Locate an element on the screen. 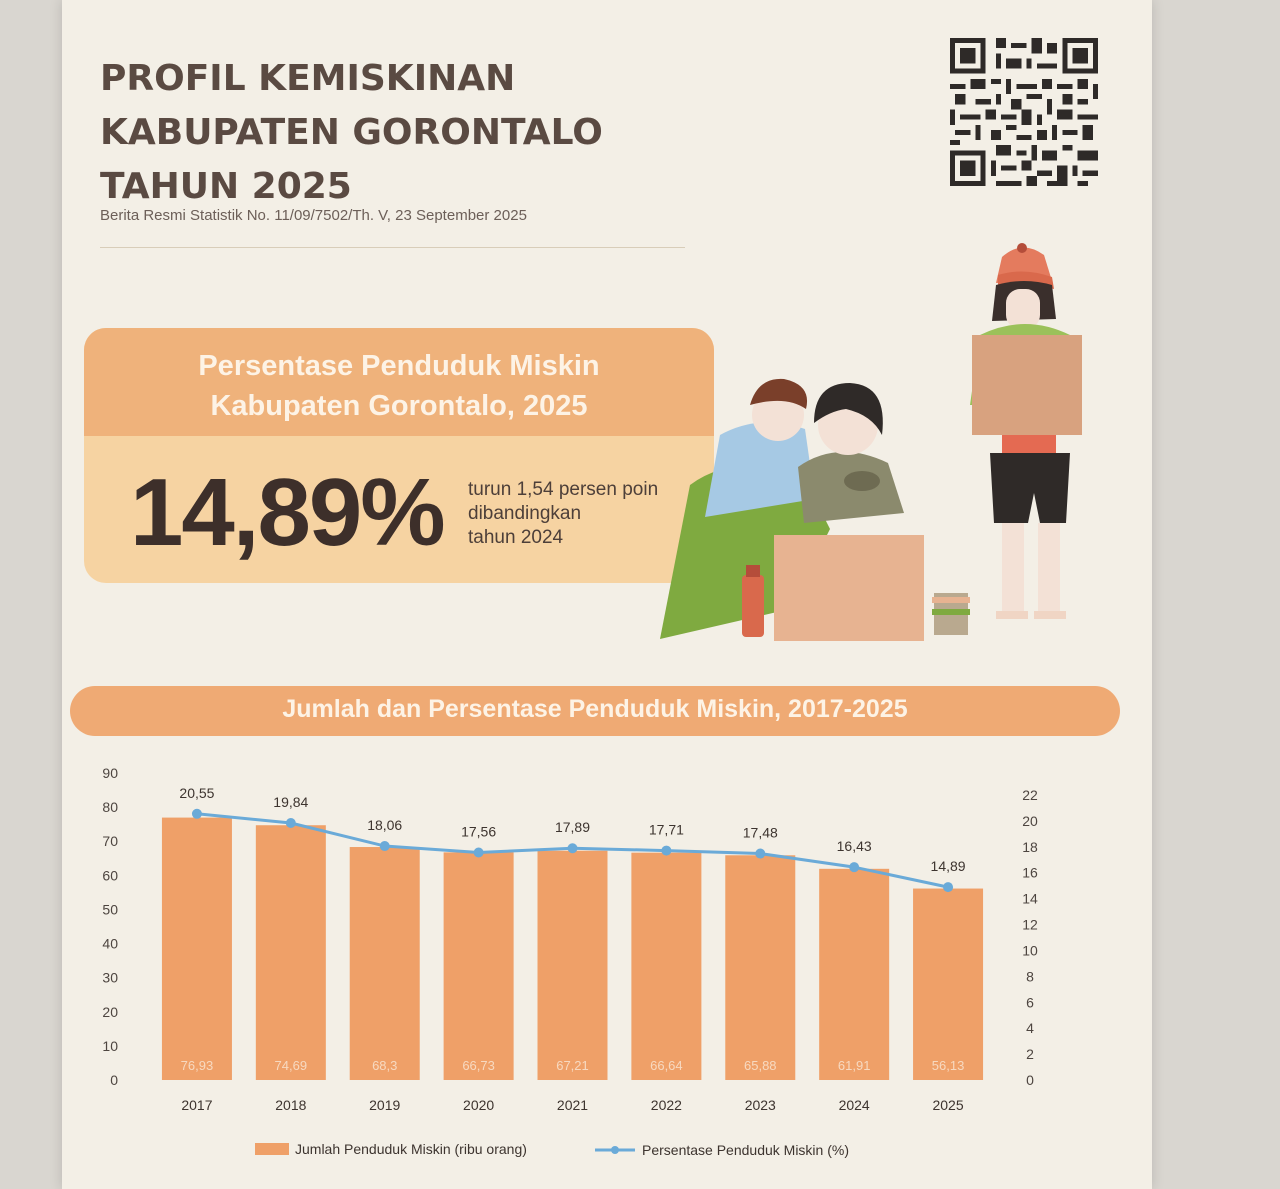 The width and height of the screenshot is (1280, 1189). title-line-2: KABUPATEN GORONTALO is located at coordinates (351, 132).